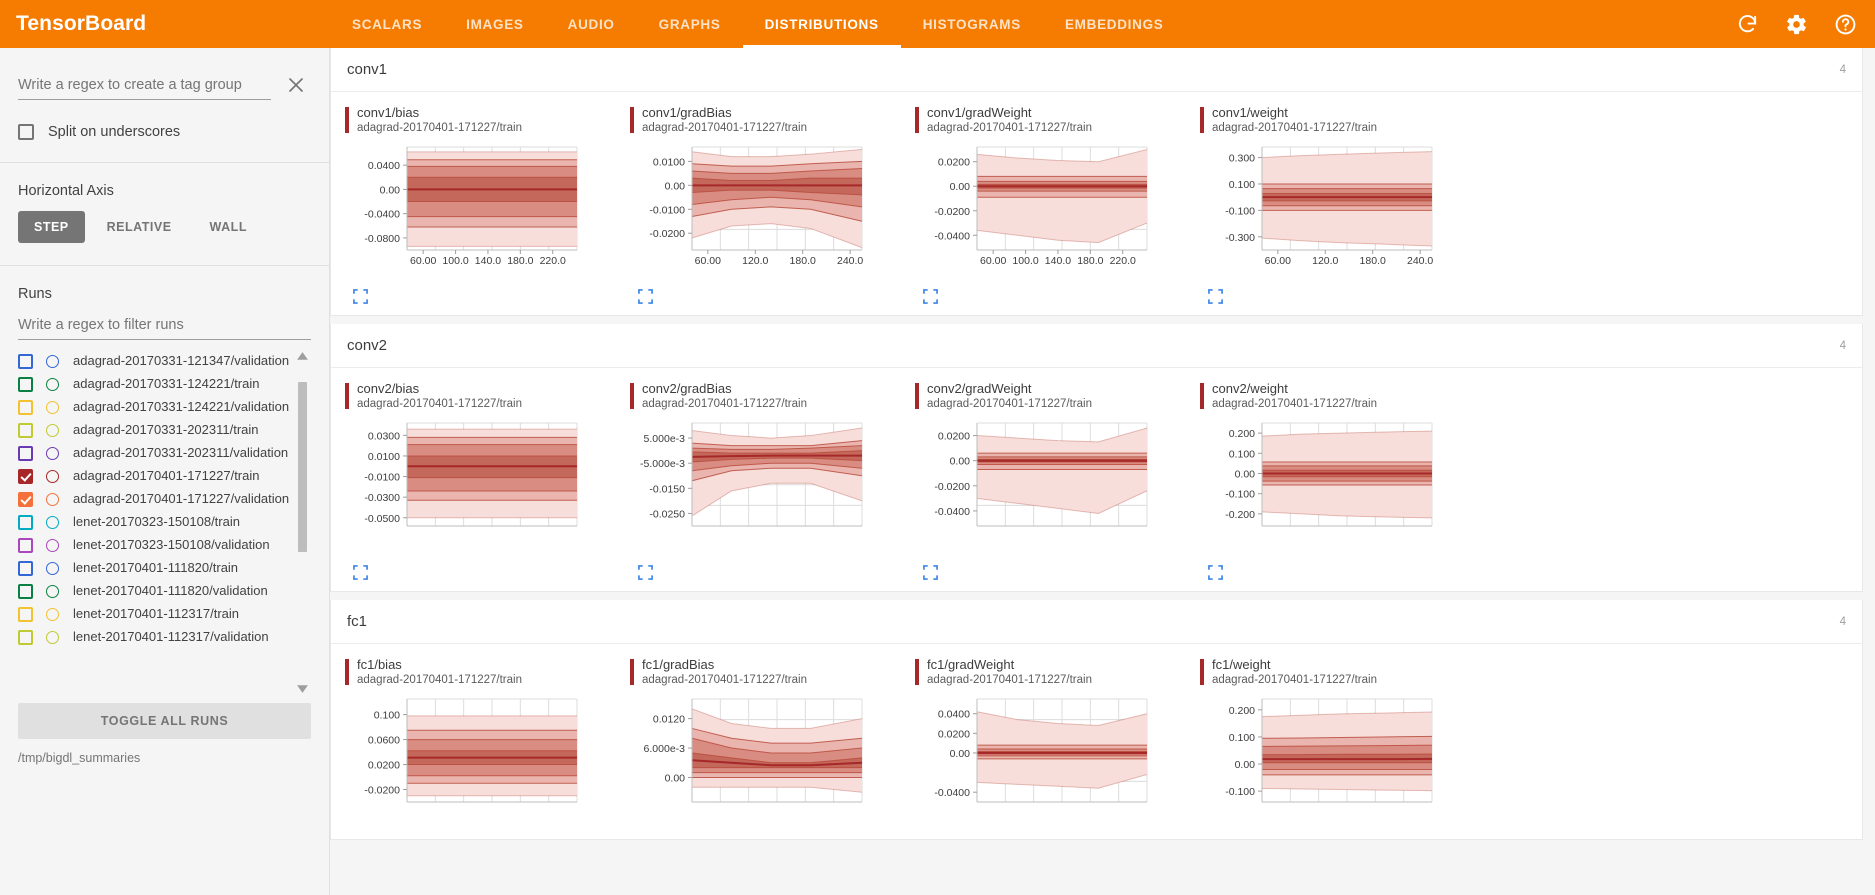 The image size is (1875, 895). What do you see at coordinates (669, 720) in the screenshot?
I see `y-axis-tick-label: 0.0120` at bounding box center [669, 720].